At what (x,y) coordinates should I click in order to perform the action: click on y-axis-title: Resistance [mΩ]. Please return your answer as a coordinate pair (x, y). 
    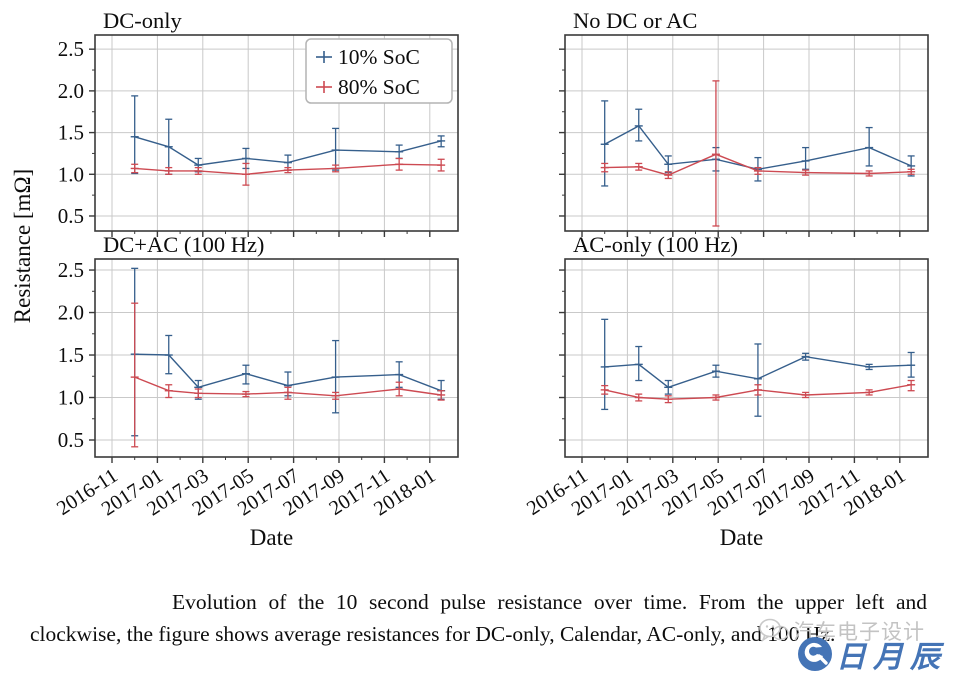
    Looking at the image, I should click on (22, 246).